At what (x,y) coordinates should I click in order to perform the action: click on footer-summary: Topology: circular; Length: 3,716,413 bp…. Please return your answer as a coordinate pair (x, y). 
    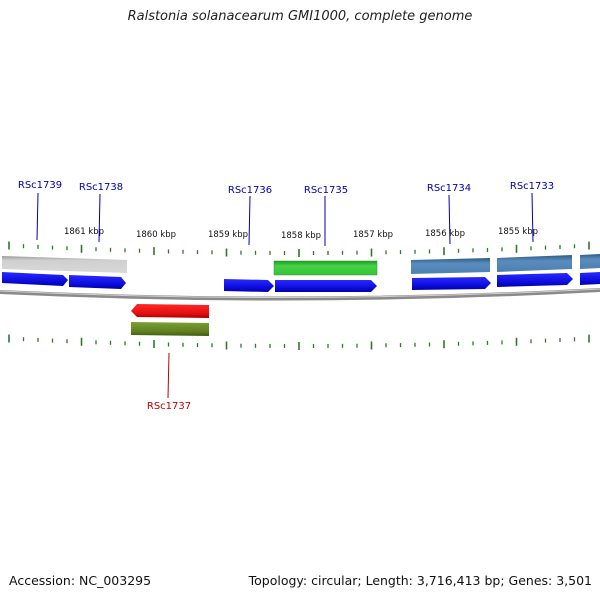
    Looking at the image, I should click on (420, 580).